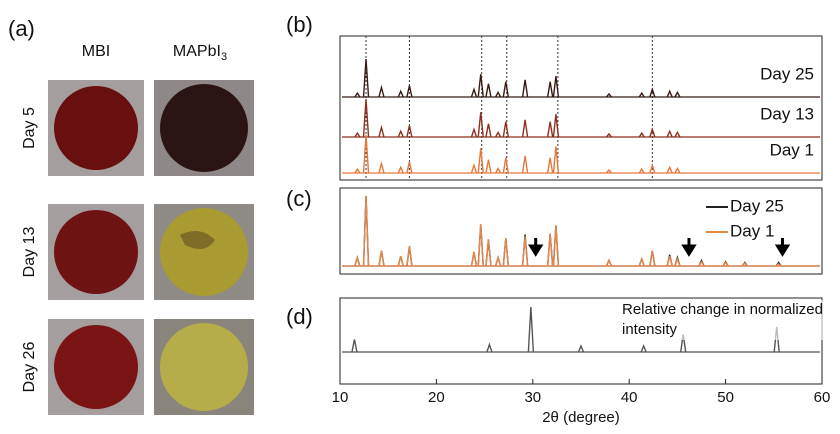 This screenshot has width=840, height=434. Describe the element at coordinates (299, 198) in the screenshot. I see `panel-label: (c)` at that location.